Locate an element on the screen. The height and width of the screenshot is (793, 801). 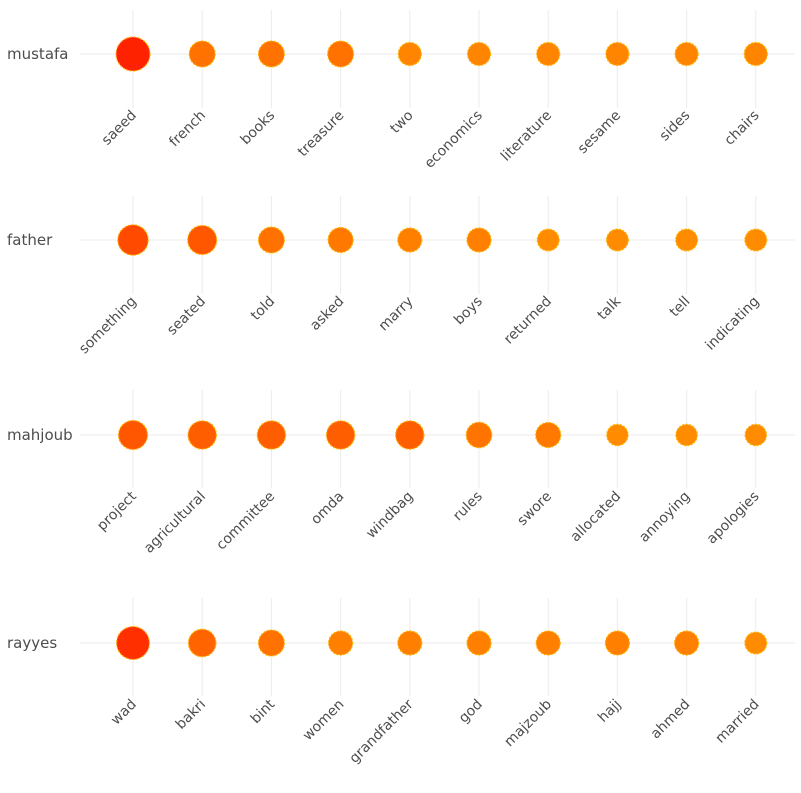
tick-label: married is located at coordinates (738, 722).